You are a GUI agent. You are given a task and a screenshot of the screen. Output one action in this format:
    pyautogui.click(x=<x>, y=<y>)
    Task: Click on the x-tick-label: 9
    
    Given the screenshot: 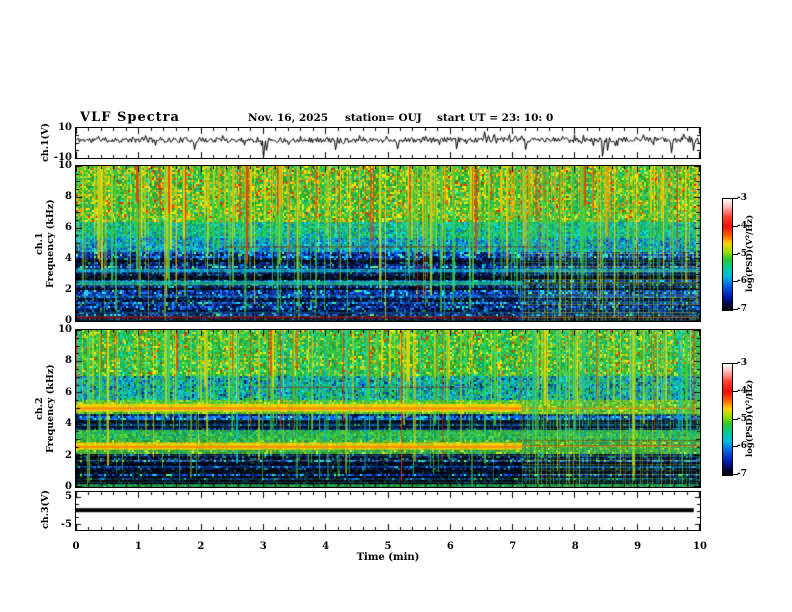 What is the action you would take?
    pyautogui.click(x=638, y=546)
    